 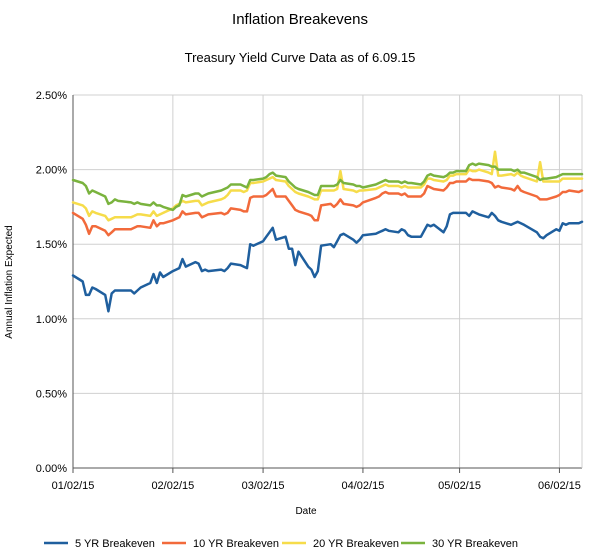 What do you see at coordinates (51, 394) in the screenshot?
I see `y-tick-label: 0.50%` at bounding box center [51, 394].